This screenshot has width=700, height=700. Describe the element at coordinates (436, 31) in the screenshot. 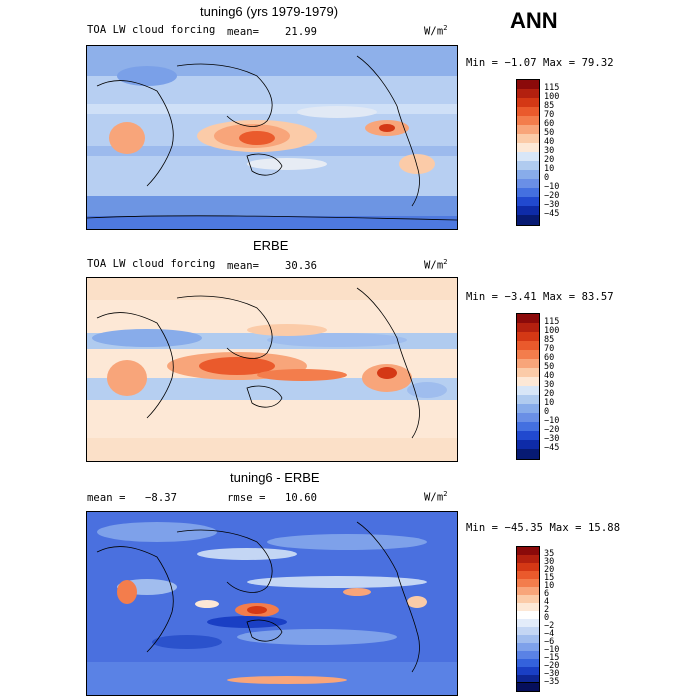

I see `panel-model-units: W/m2` at that location.